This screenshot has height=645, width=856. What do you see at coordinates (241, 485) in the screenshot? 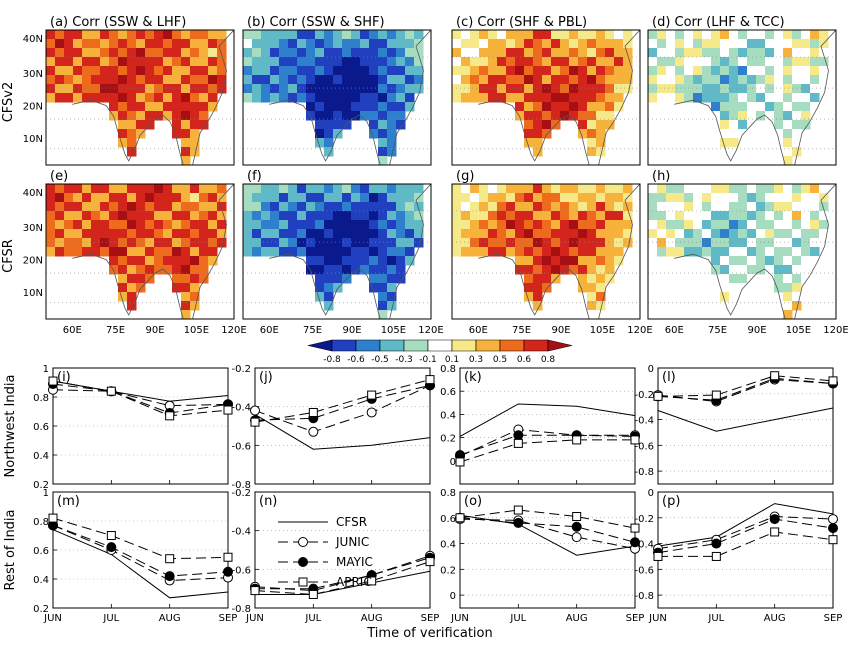
I see `y-tick-label: -0.8` at bounding box center [241, 485].